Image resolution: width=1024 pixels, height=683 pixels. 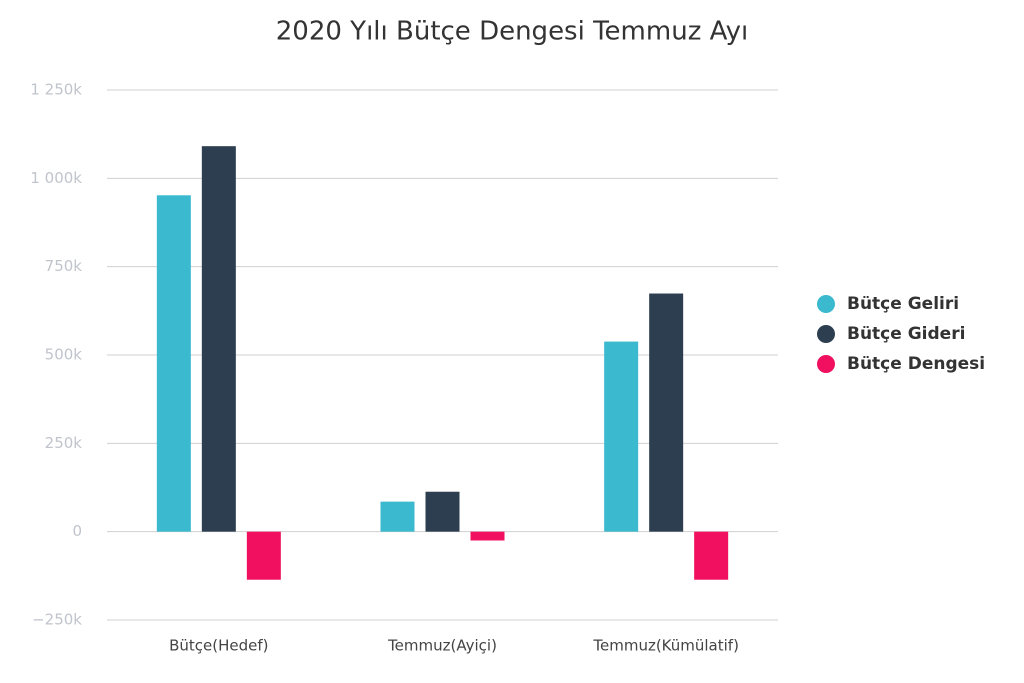 What do you see at coordinates (57, 620) in the screenshot?
I see `y-tick-label: −250k` at bounding box center [57, 620].